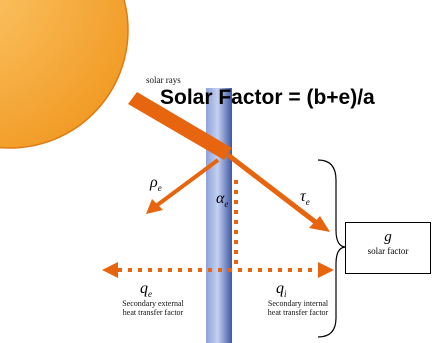 The image size is (441, 343). Describe the element at coordinates (326, 270) in the screenshot. I see `right-heat-arrowhead` at that location.